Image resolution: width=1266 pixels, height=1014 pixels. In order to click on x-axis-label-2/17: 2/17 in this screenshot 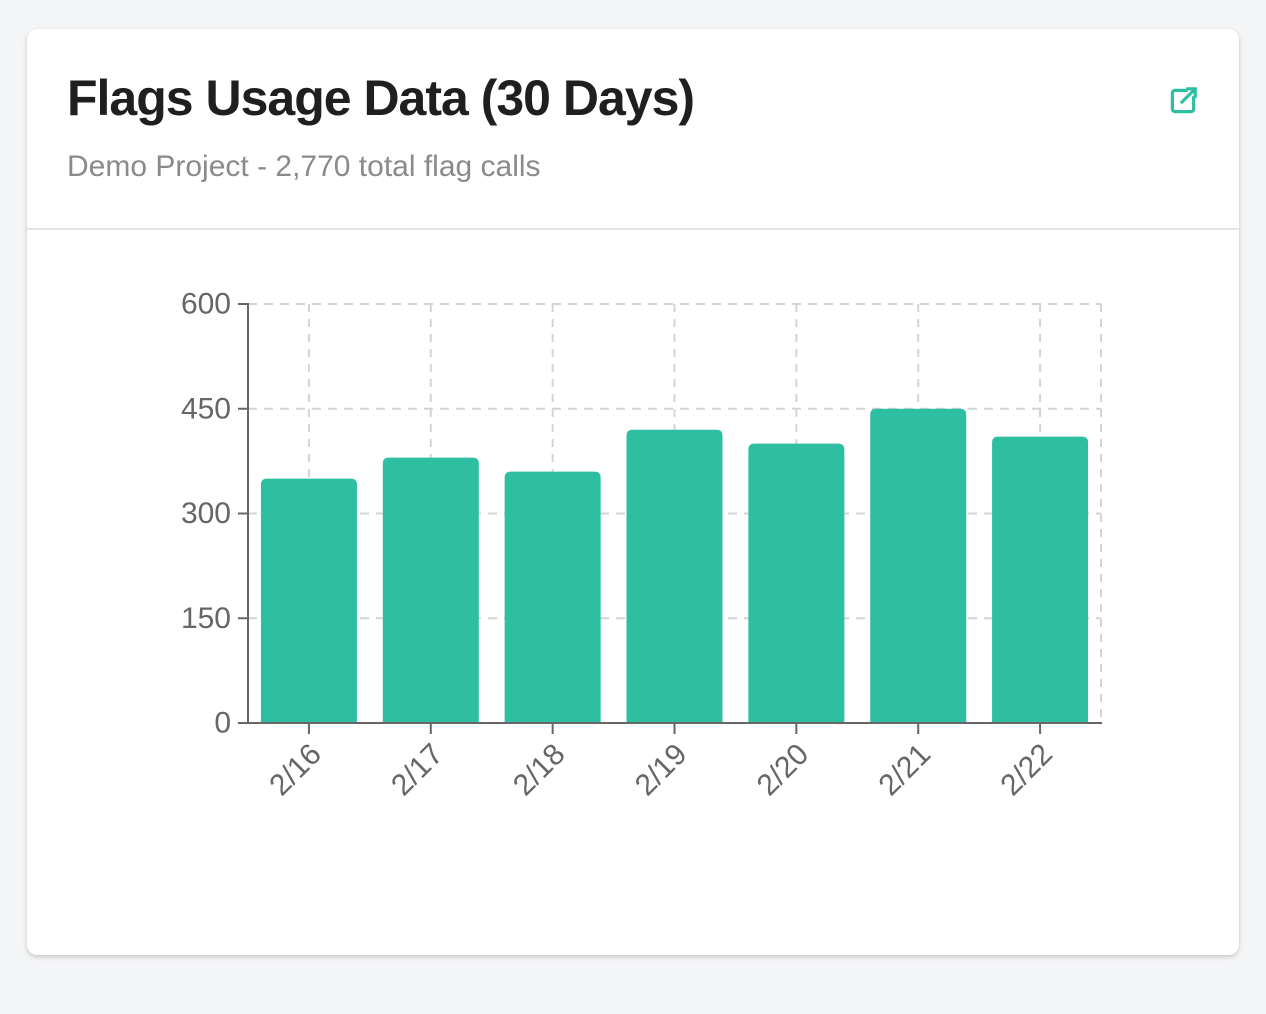, I will do `click(417, 770)`.